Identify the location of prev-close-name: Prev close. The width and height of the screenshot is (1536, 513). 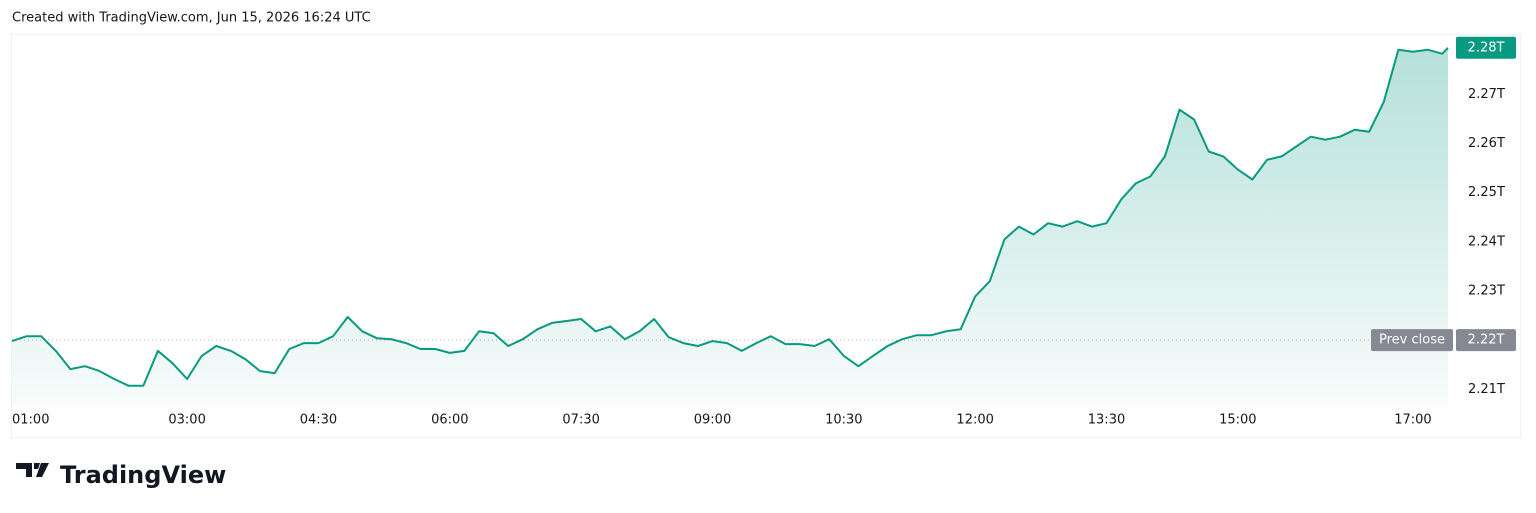
(1412, 340).